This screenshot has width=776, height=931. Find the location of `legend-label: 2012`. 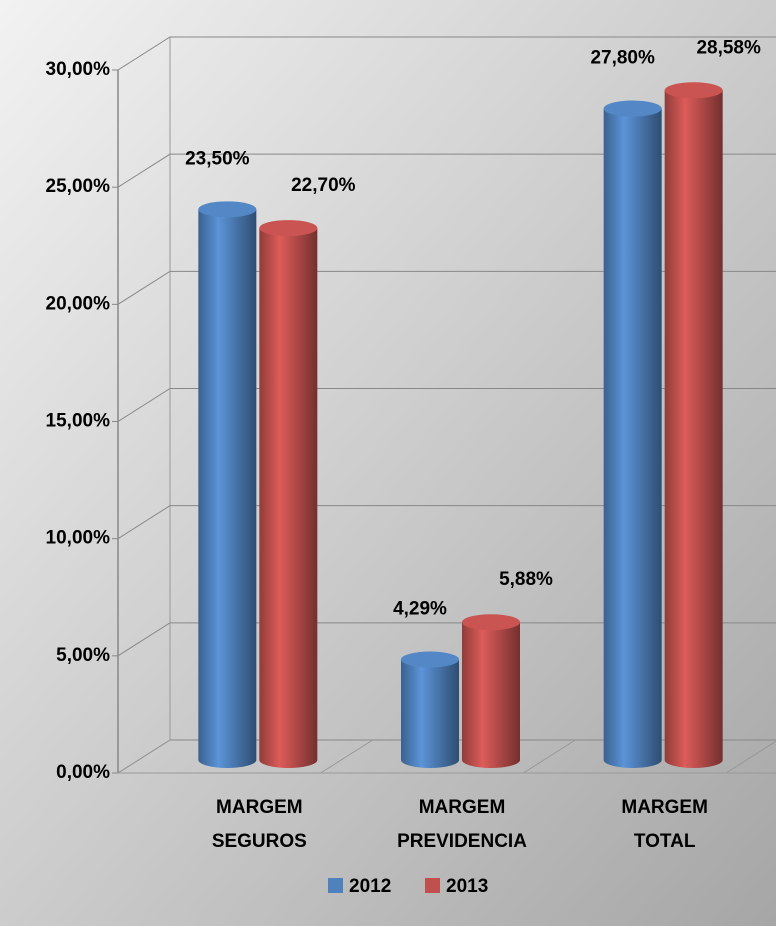

legend-label: 2012 is located at coordinates (370, 886).